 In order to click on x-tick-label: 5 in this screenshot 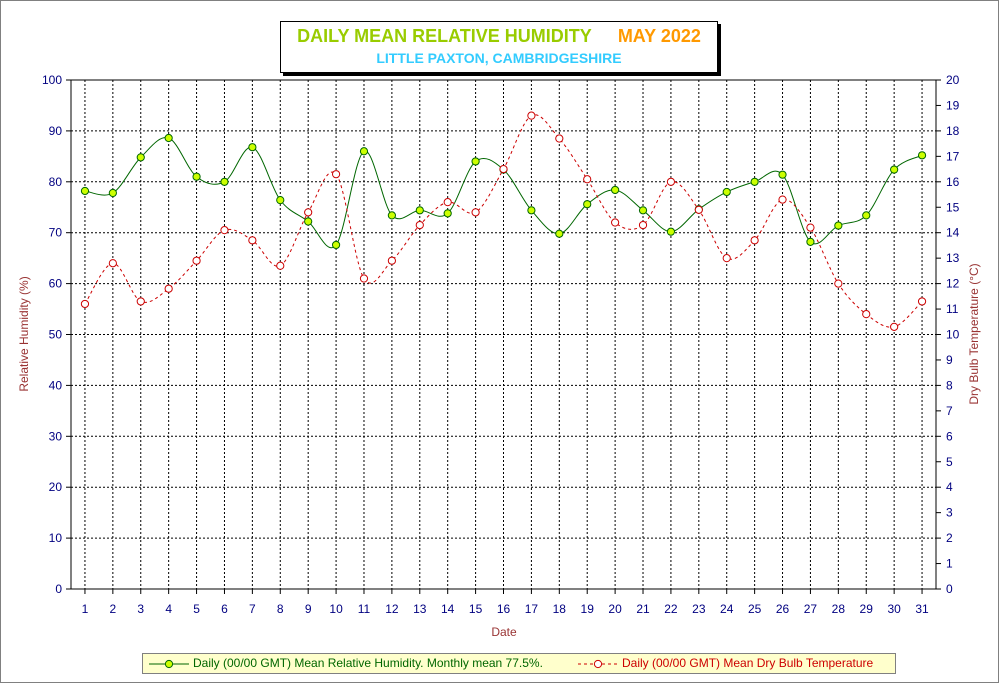, I will do `click(196, 609)`.